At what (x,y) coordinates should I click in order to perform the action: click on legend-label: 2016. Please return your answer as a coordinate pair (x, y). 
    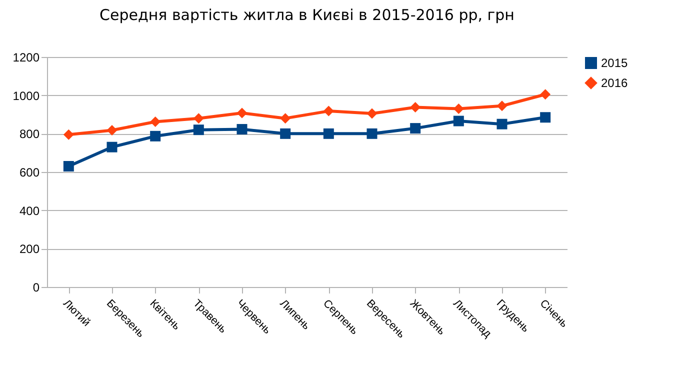
    Looking at the image, I should click on (614, 83).